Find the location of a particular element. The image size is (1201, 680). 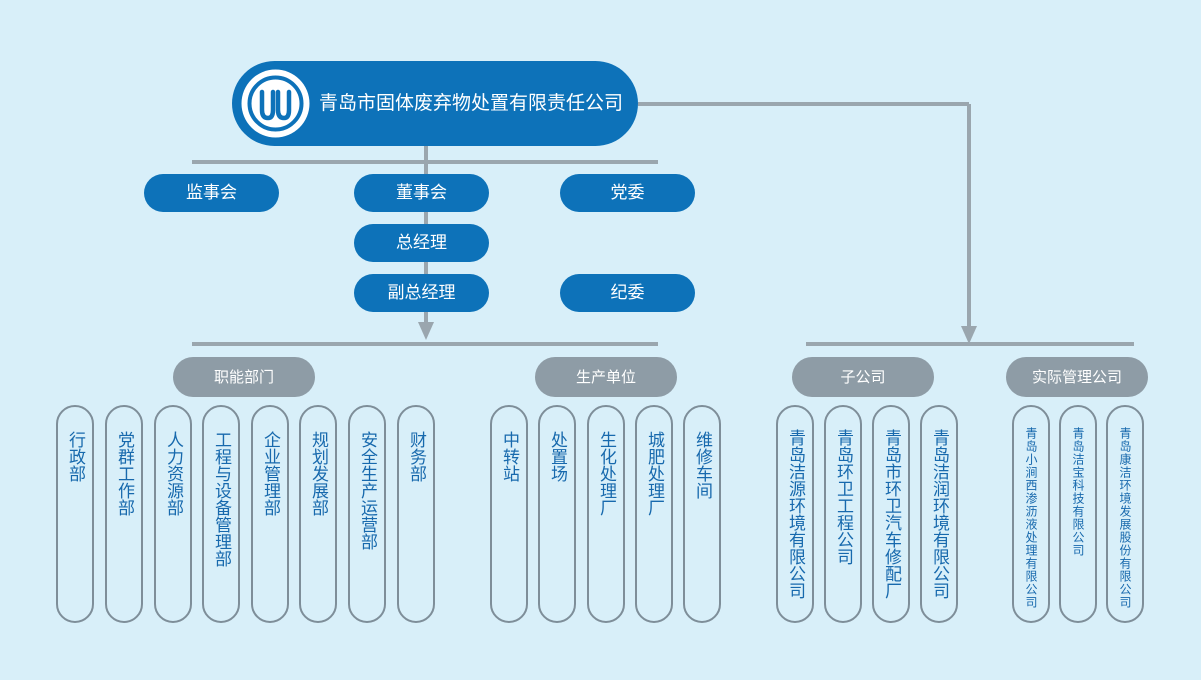

functional-dept-box: 党群工作部 is located at coordinates (124, 514).